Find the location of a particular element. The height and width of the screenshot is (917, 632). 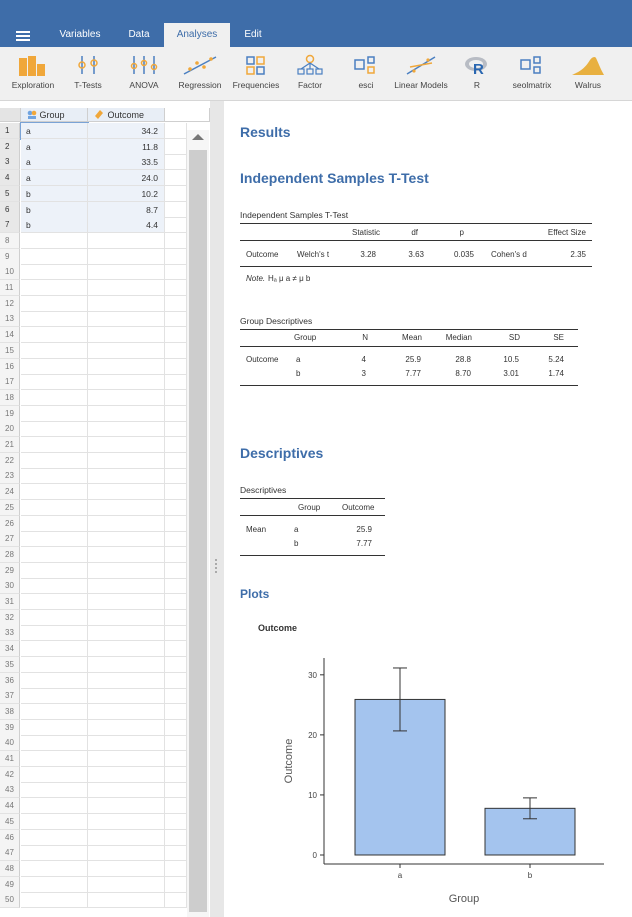

row-number: 41 is located at coordinates (10, 759).